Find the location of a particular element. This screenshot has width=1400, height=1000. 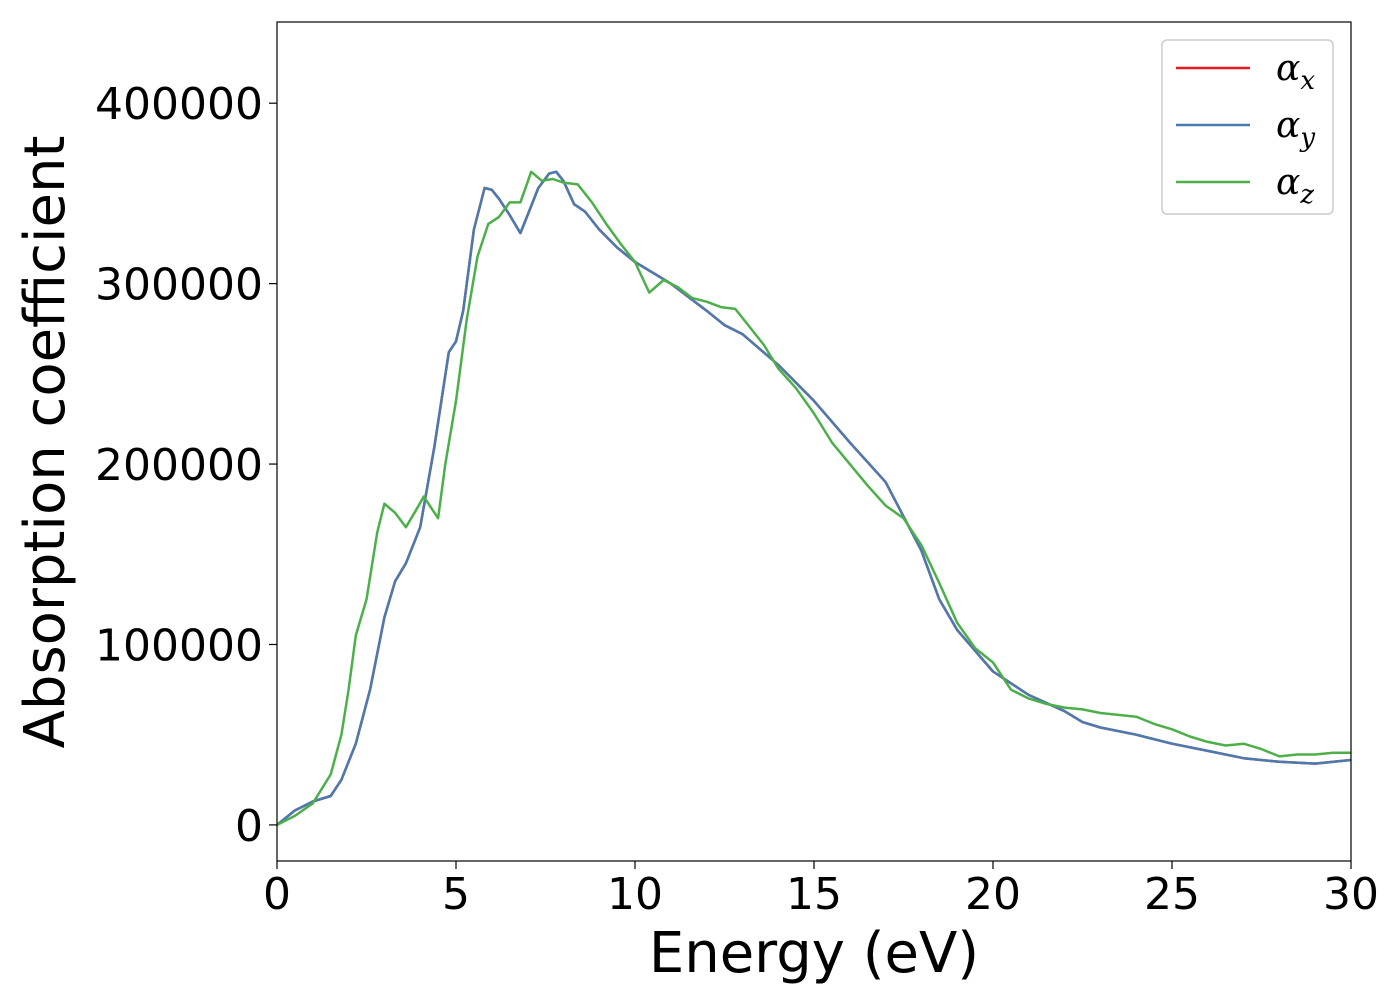

x-tick-label: 10 is located at coordinates (635, 894).